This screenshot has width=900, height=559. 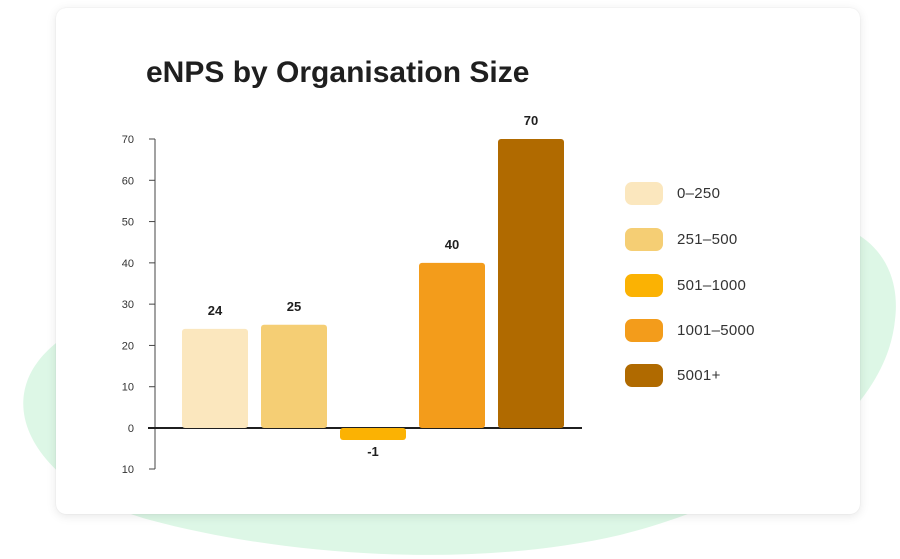 What do you see at coordinates (699, 193) in the screenshot?
I see `legend-label: 0–250` at bounding box center [699, 193].